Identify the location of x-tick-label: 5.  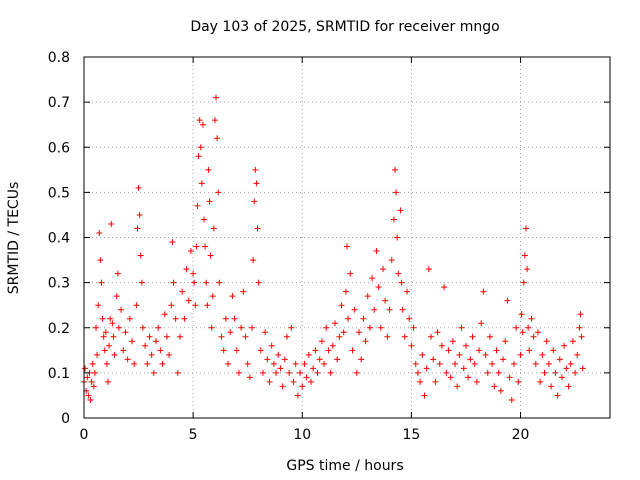
(193, 435).